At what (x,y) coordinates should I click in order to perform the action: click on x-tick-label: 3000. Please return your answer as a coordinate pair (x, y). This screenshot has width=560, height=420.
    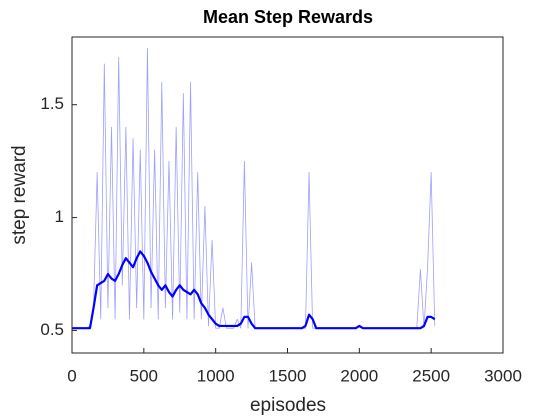
    Looking at the image, I should click on (503, 375).